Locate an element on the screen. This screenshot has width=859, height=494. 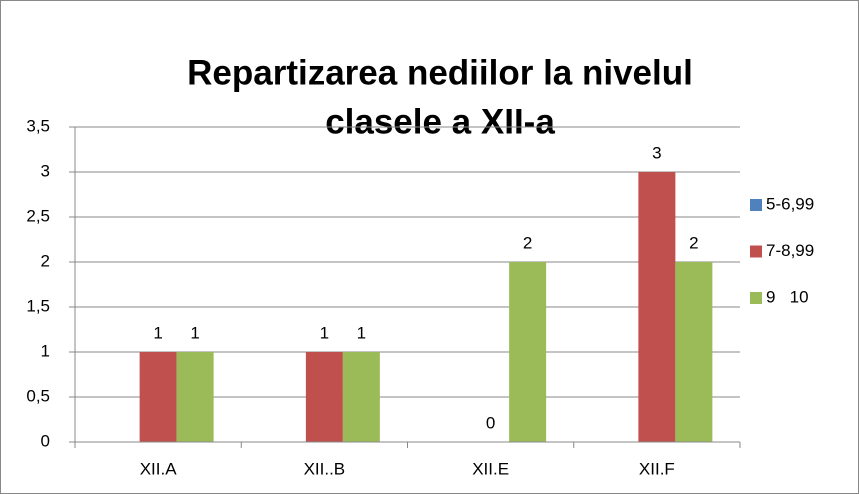
x-tick-label: XII.F is located at coordinates (657, 468).